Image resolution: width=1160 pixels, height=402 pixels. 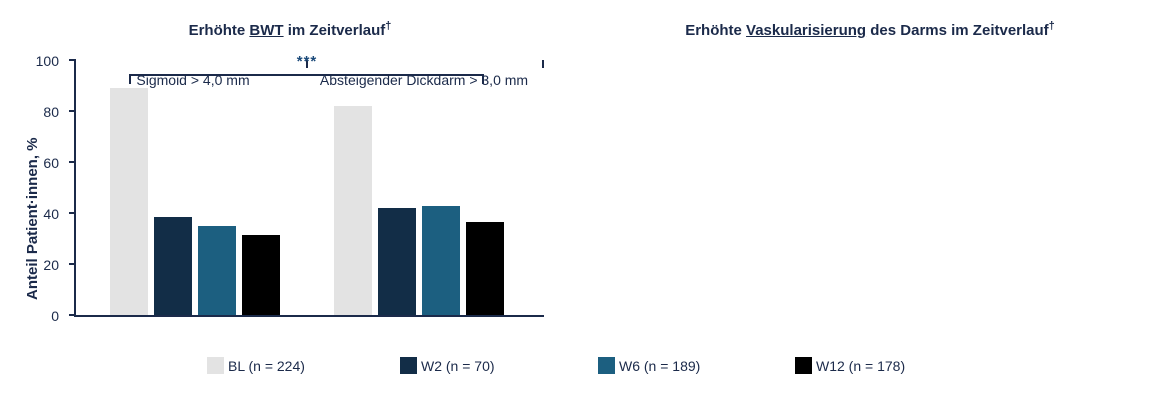 I want to click on chart-title-left-underlined: BWT, so click(x=266, y=30).